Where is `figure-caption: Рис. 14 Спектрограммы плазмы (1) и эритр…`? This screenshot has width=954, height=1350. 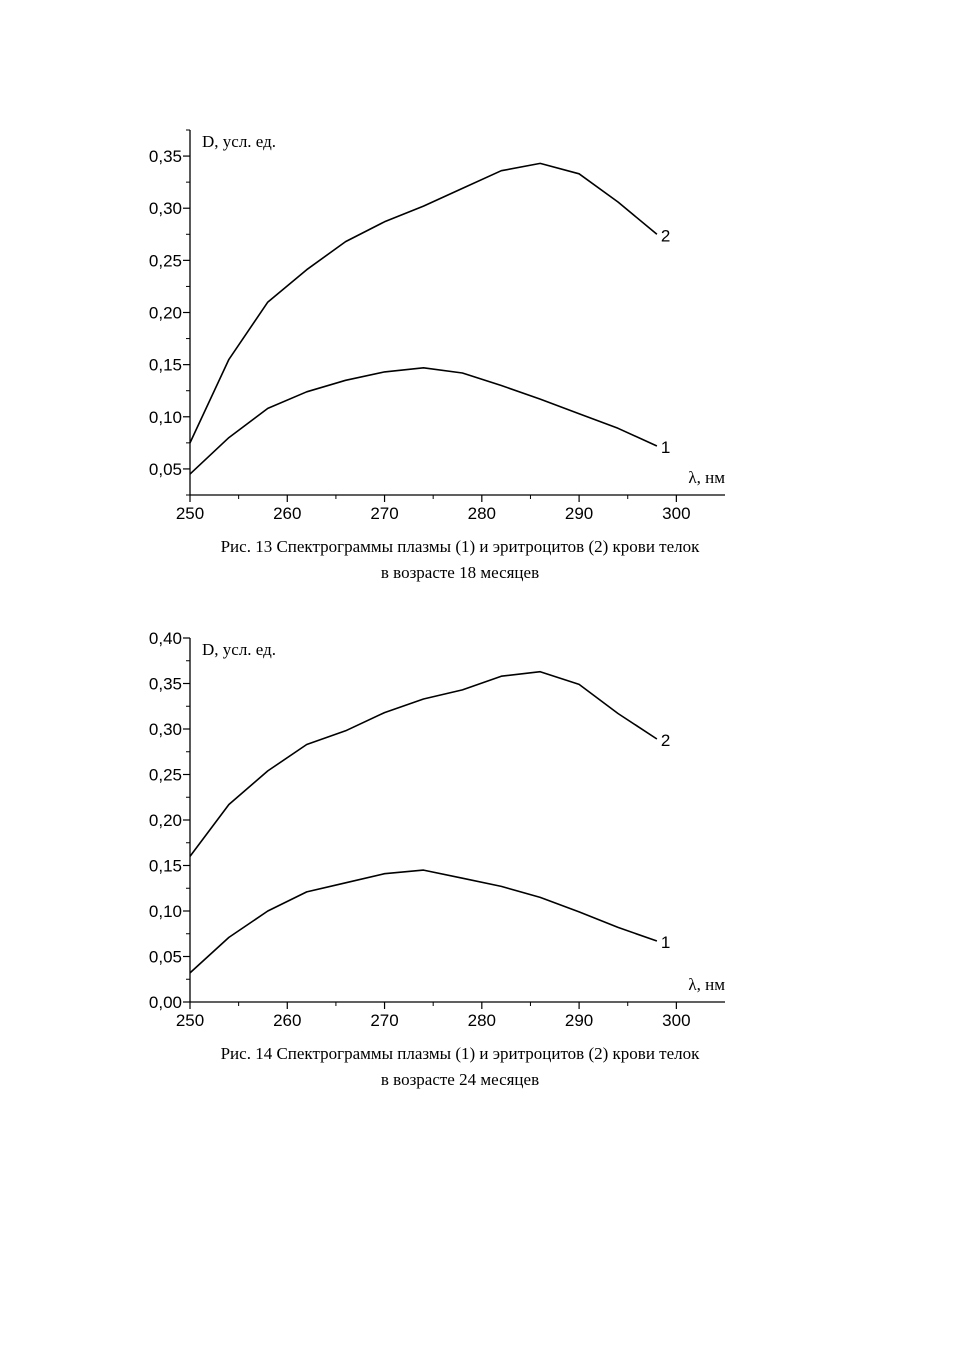 figure-caption: Рис. 14 Спектрограммы плазмы (1) и эритр… is located at coordinates (460, 1067).